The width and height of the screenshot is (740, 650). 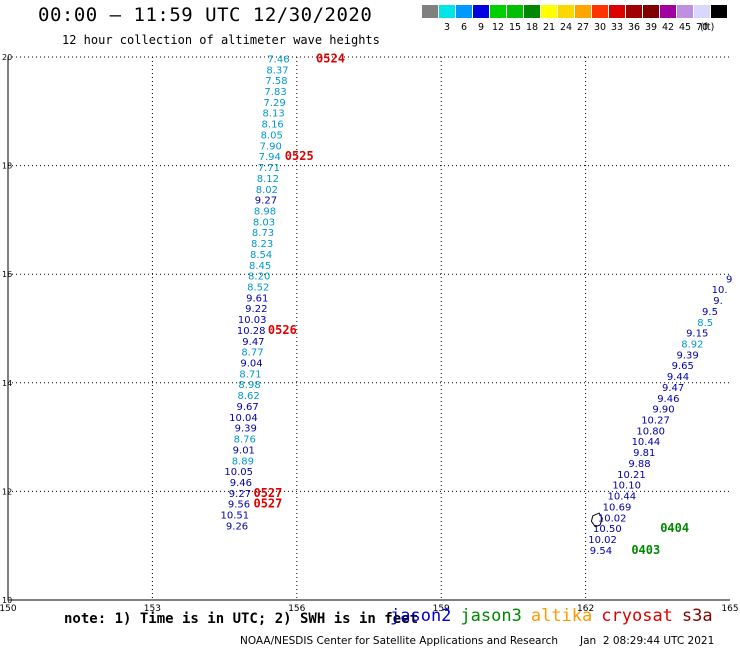 What do you see at coordinates (655, 421) in the screenshot?
I see `swh-value-right-track: 10.27` at bounding box center [655, 421].